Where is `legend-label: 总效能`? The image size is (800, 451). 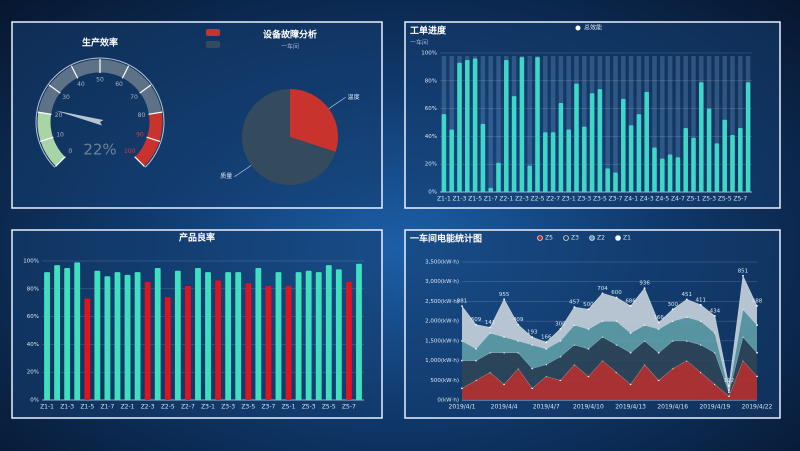
legend-label: 总效能 is located at coordinates (593, 28).